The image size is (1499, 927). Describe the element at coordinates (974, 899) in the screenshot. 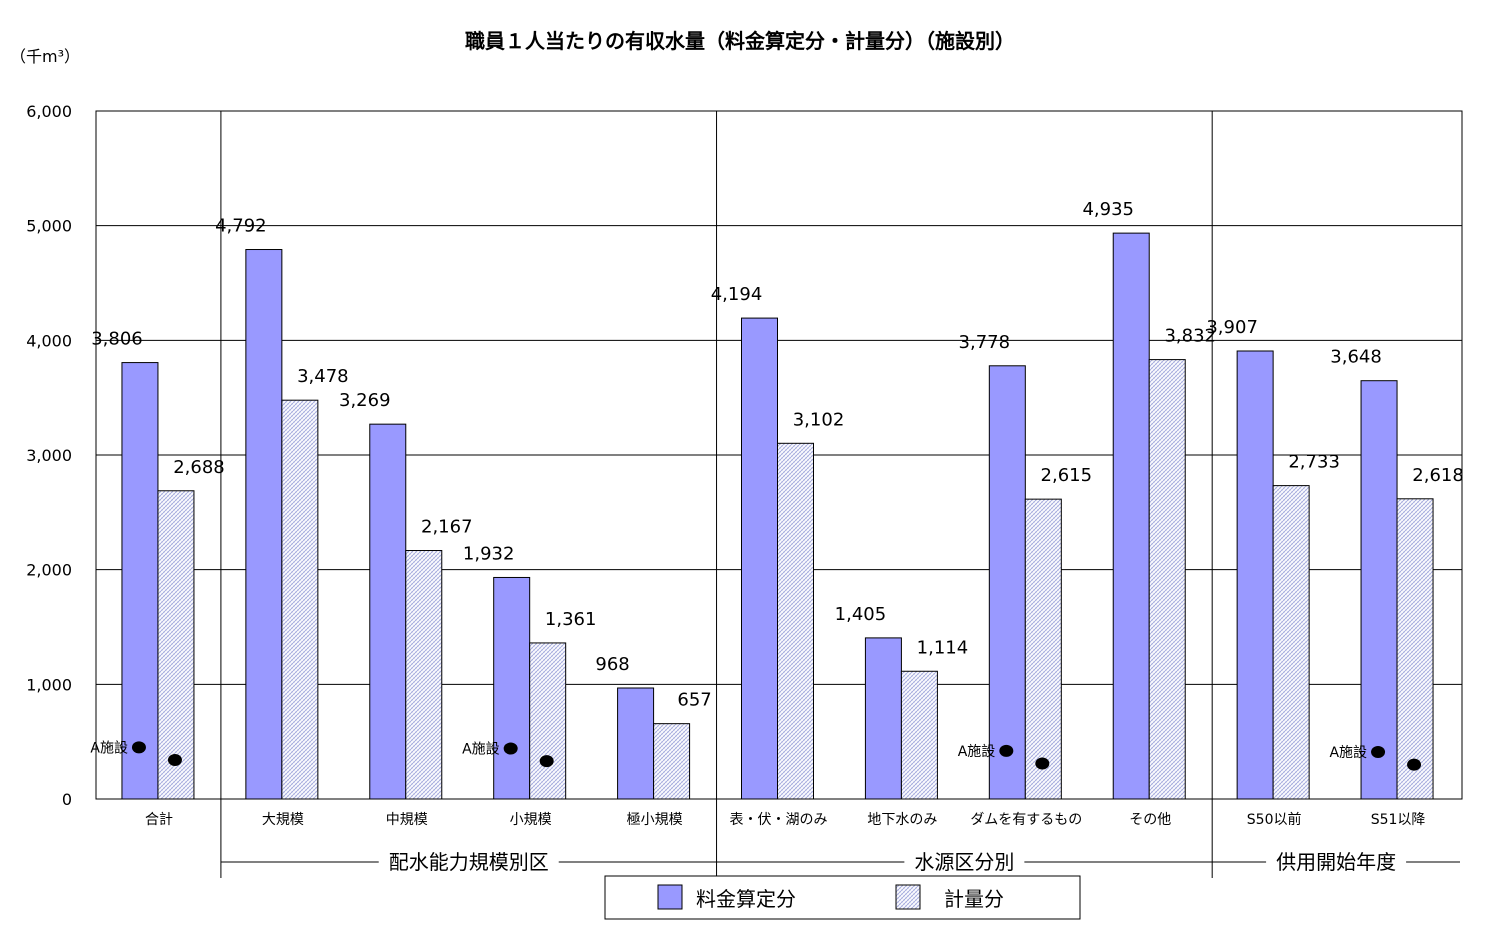

I see `legend-label-metered: 計量分` at that location.